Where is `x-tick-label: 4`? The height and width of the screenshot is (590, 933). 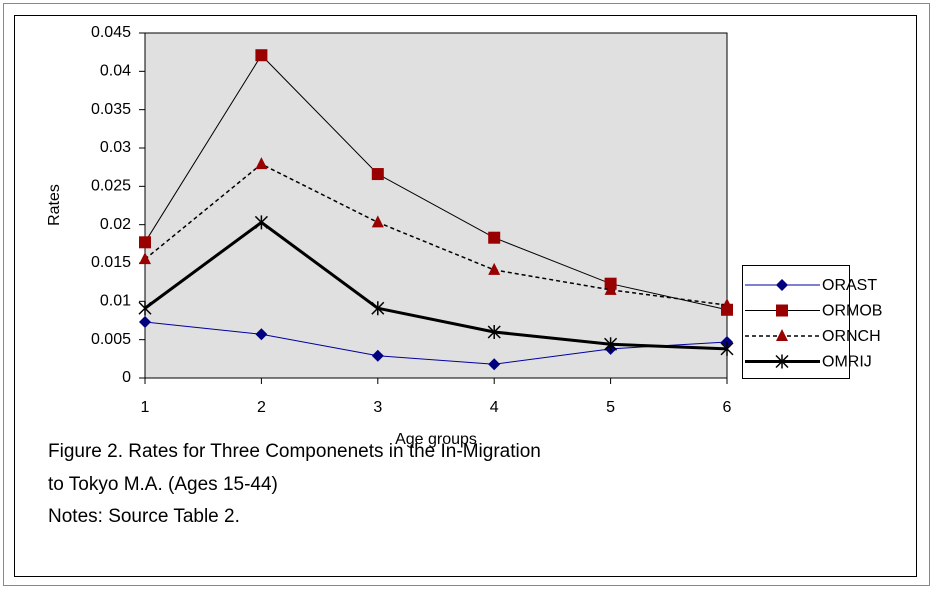 x-tick-label: 4 is located at coordinates (494, 407).